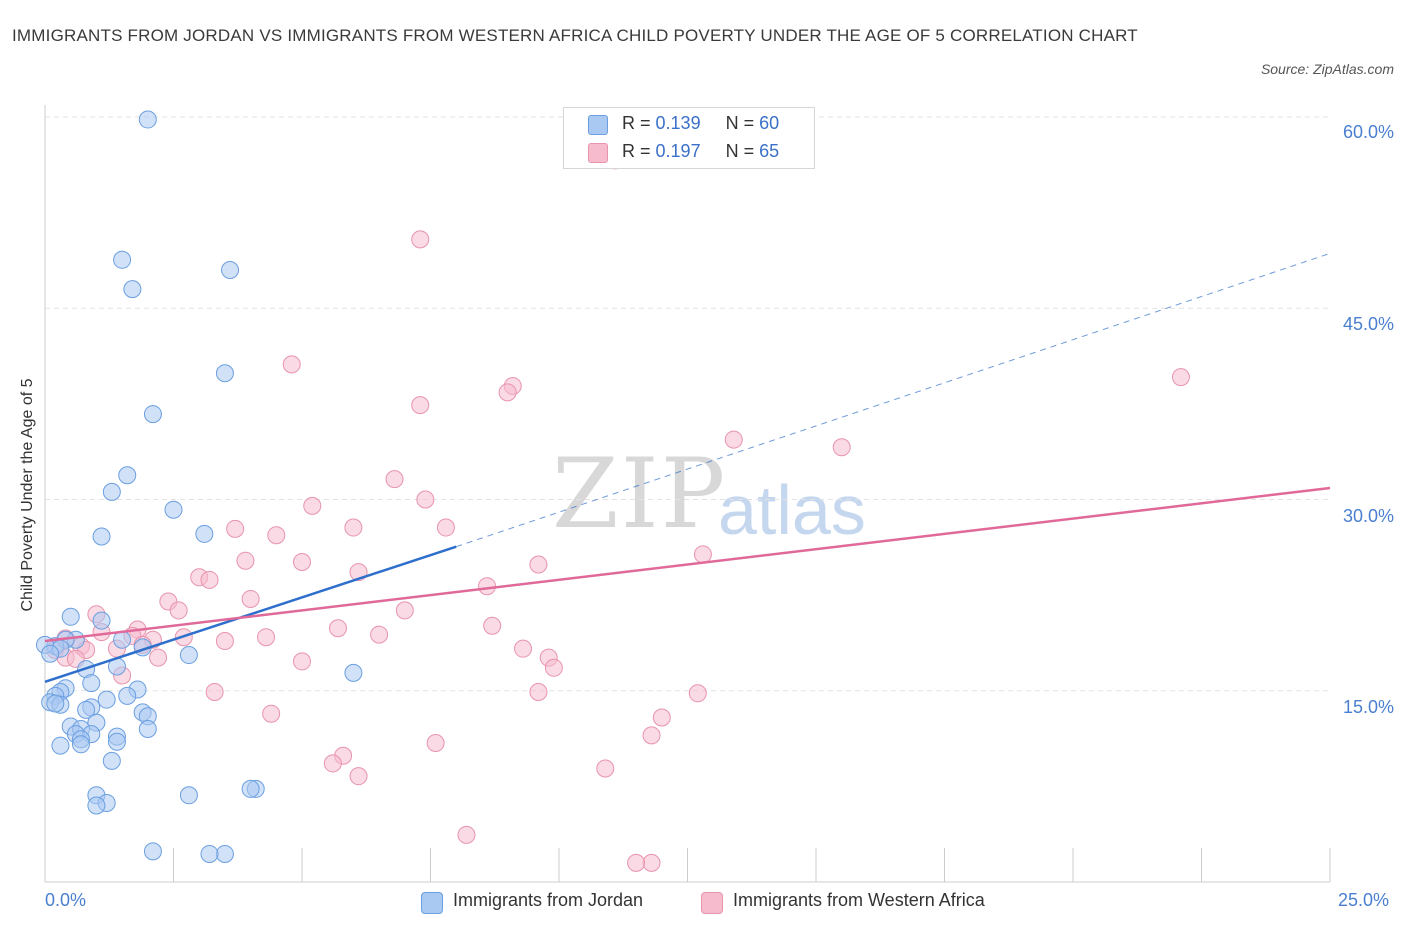  What do you see at coordinates (769, 123) in the screenshot?
I see `jordan-n-value: 60` at bounding box center [769, 123].